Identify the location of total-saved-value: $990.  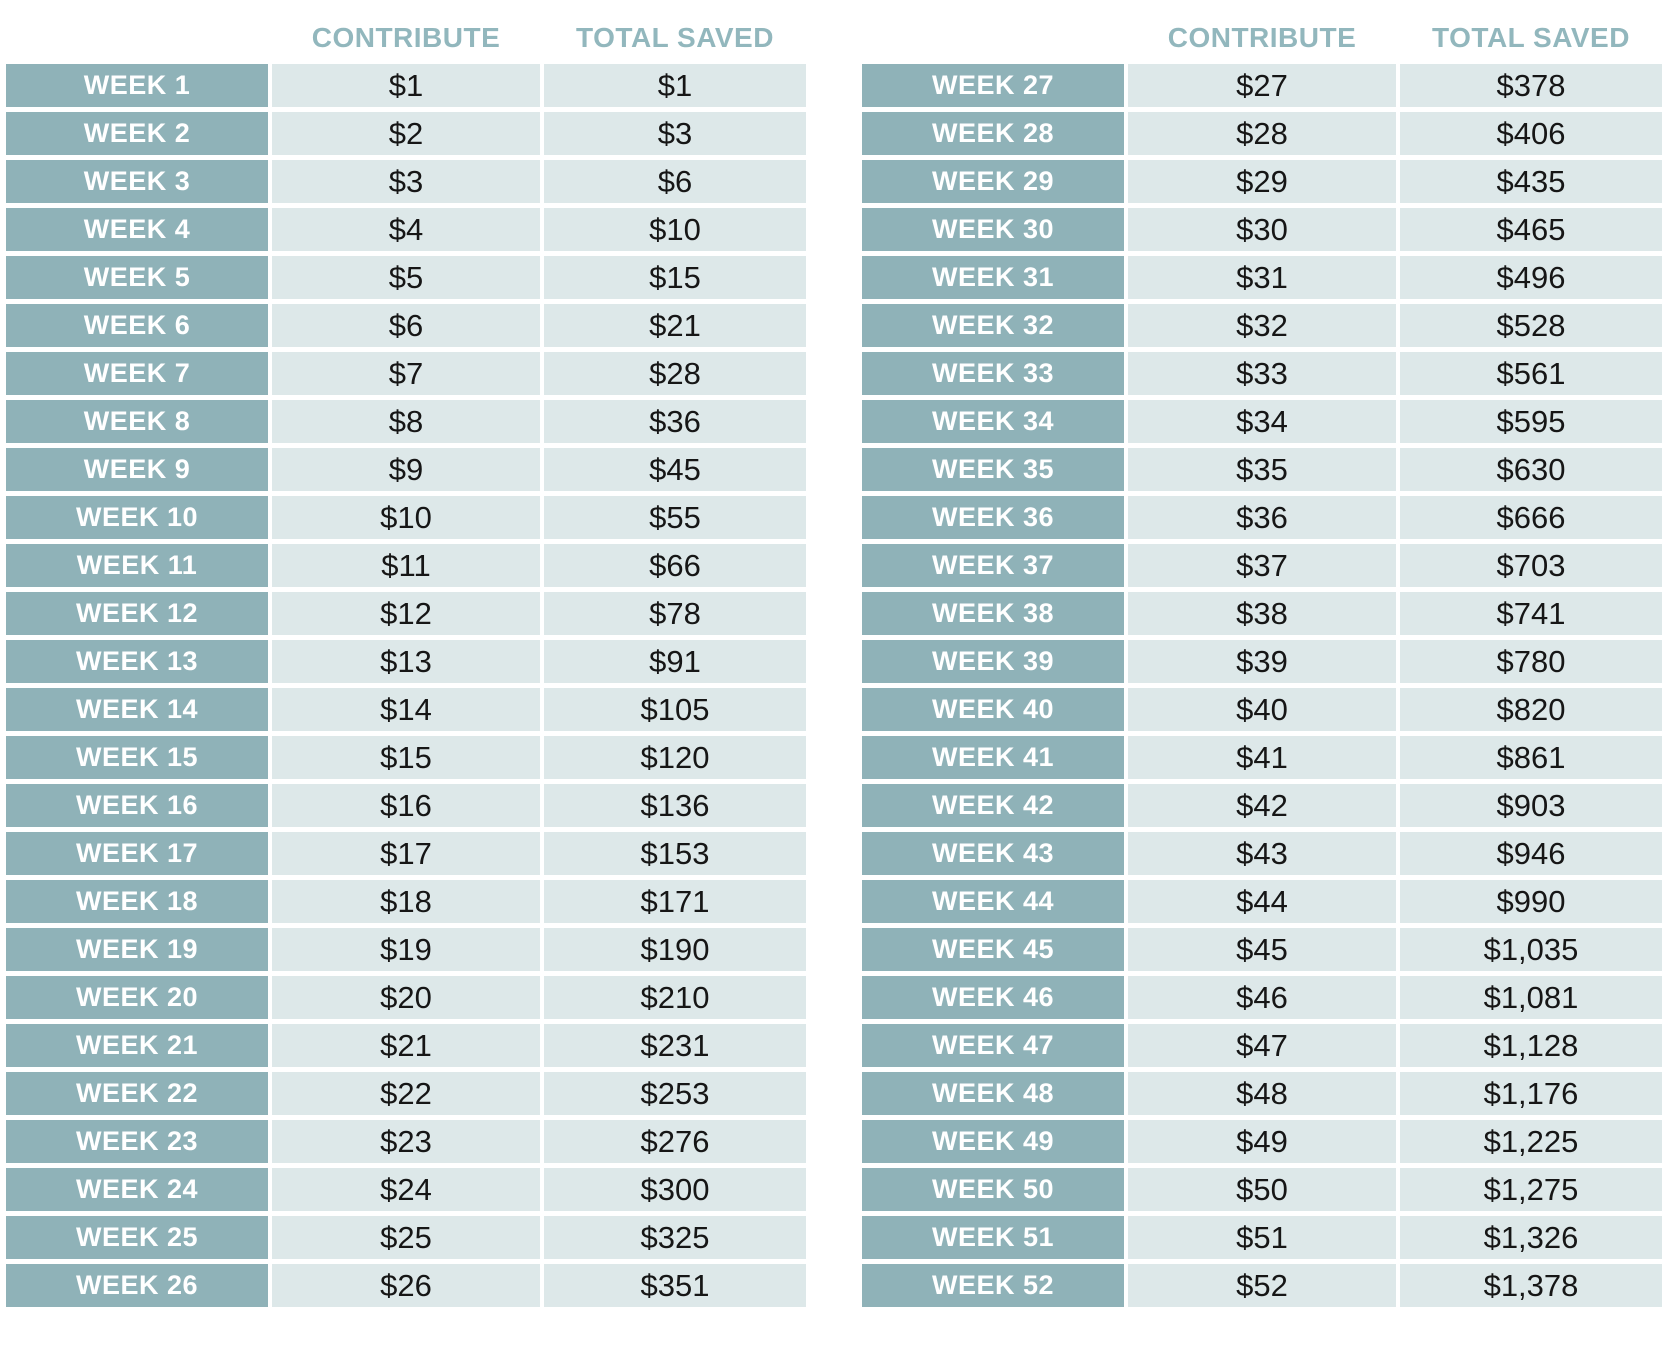
(1531, 901).